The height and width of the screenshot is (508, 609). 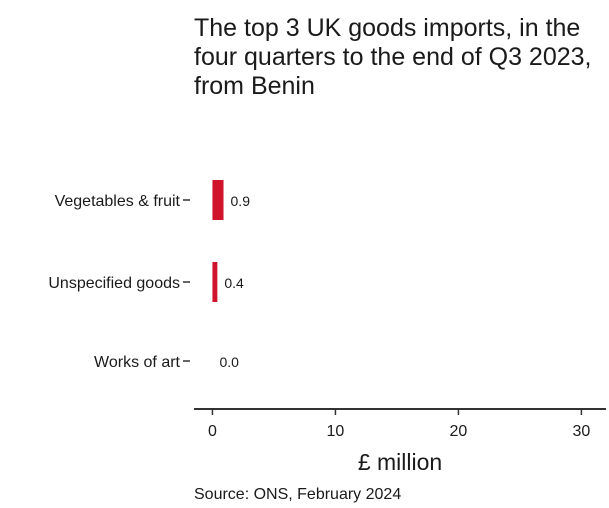 I want to click on category-label: Works of art, so click(x=137, y=362).